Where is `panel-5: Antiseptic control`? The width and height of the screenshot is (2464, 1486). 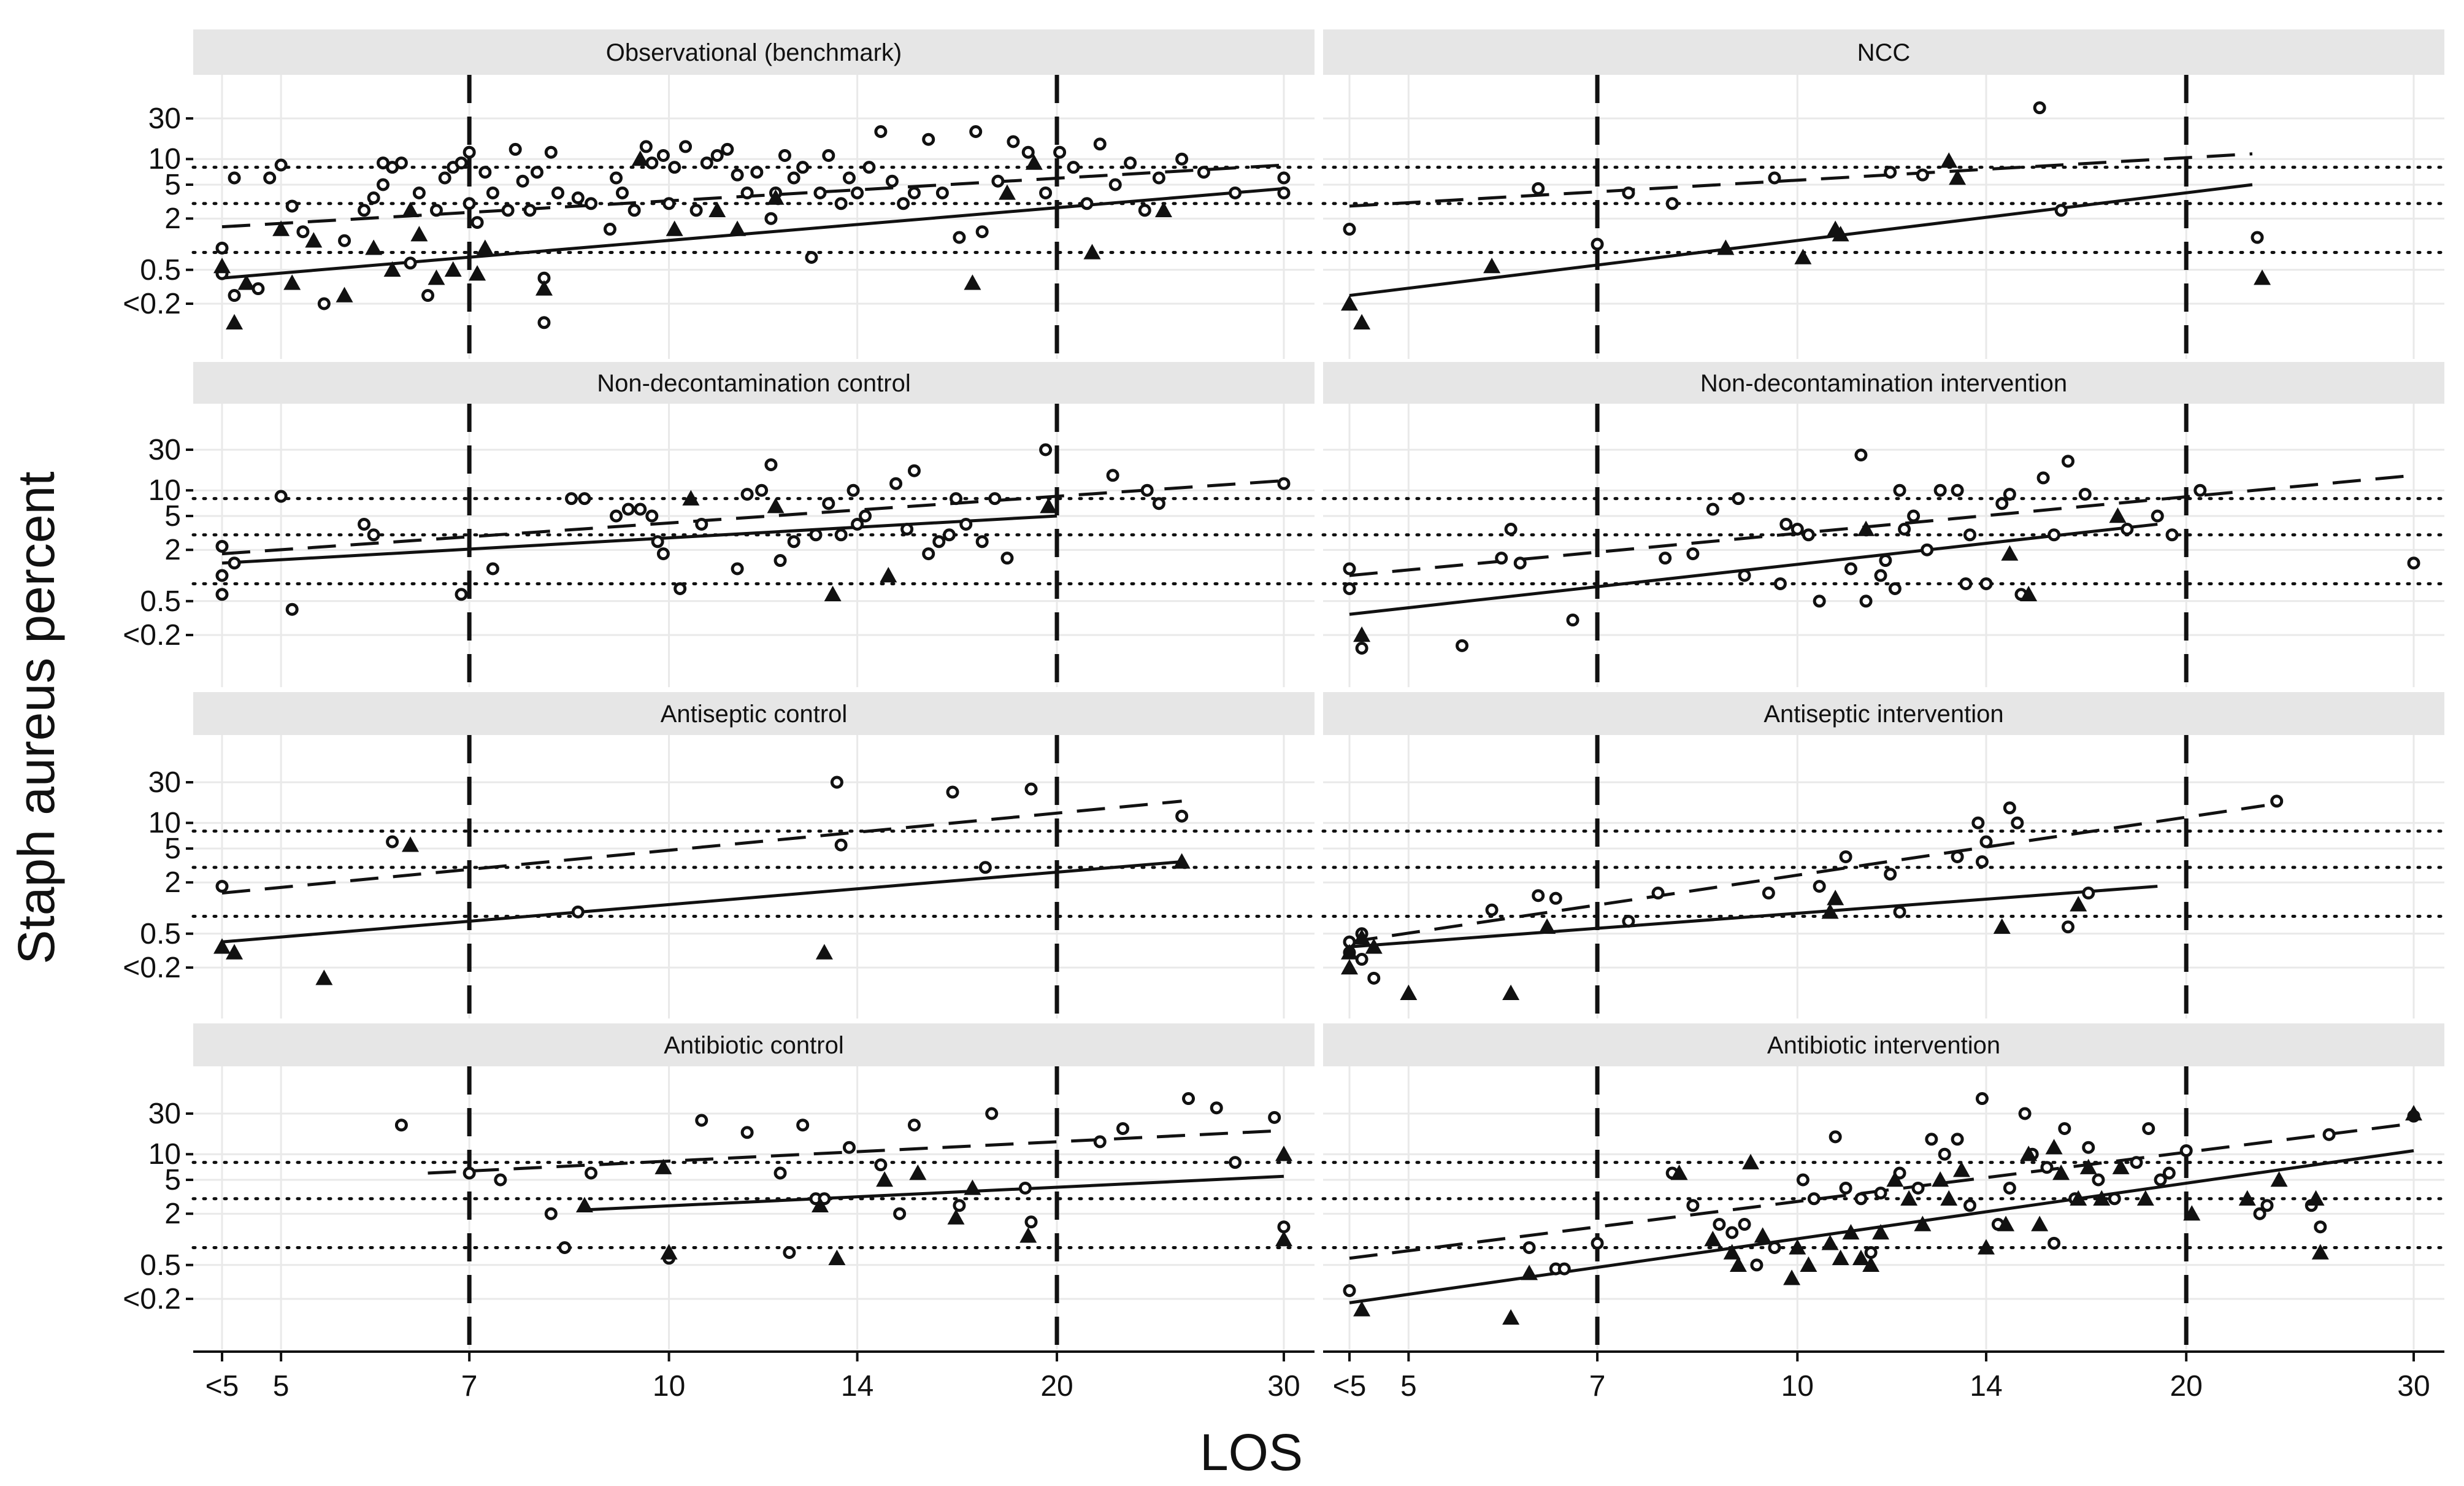
panel-5: Antiseptic control is located at coordinates (753, 855).